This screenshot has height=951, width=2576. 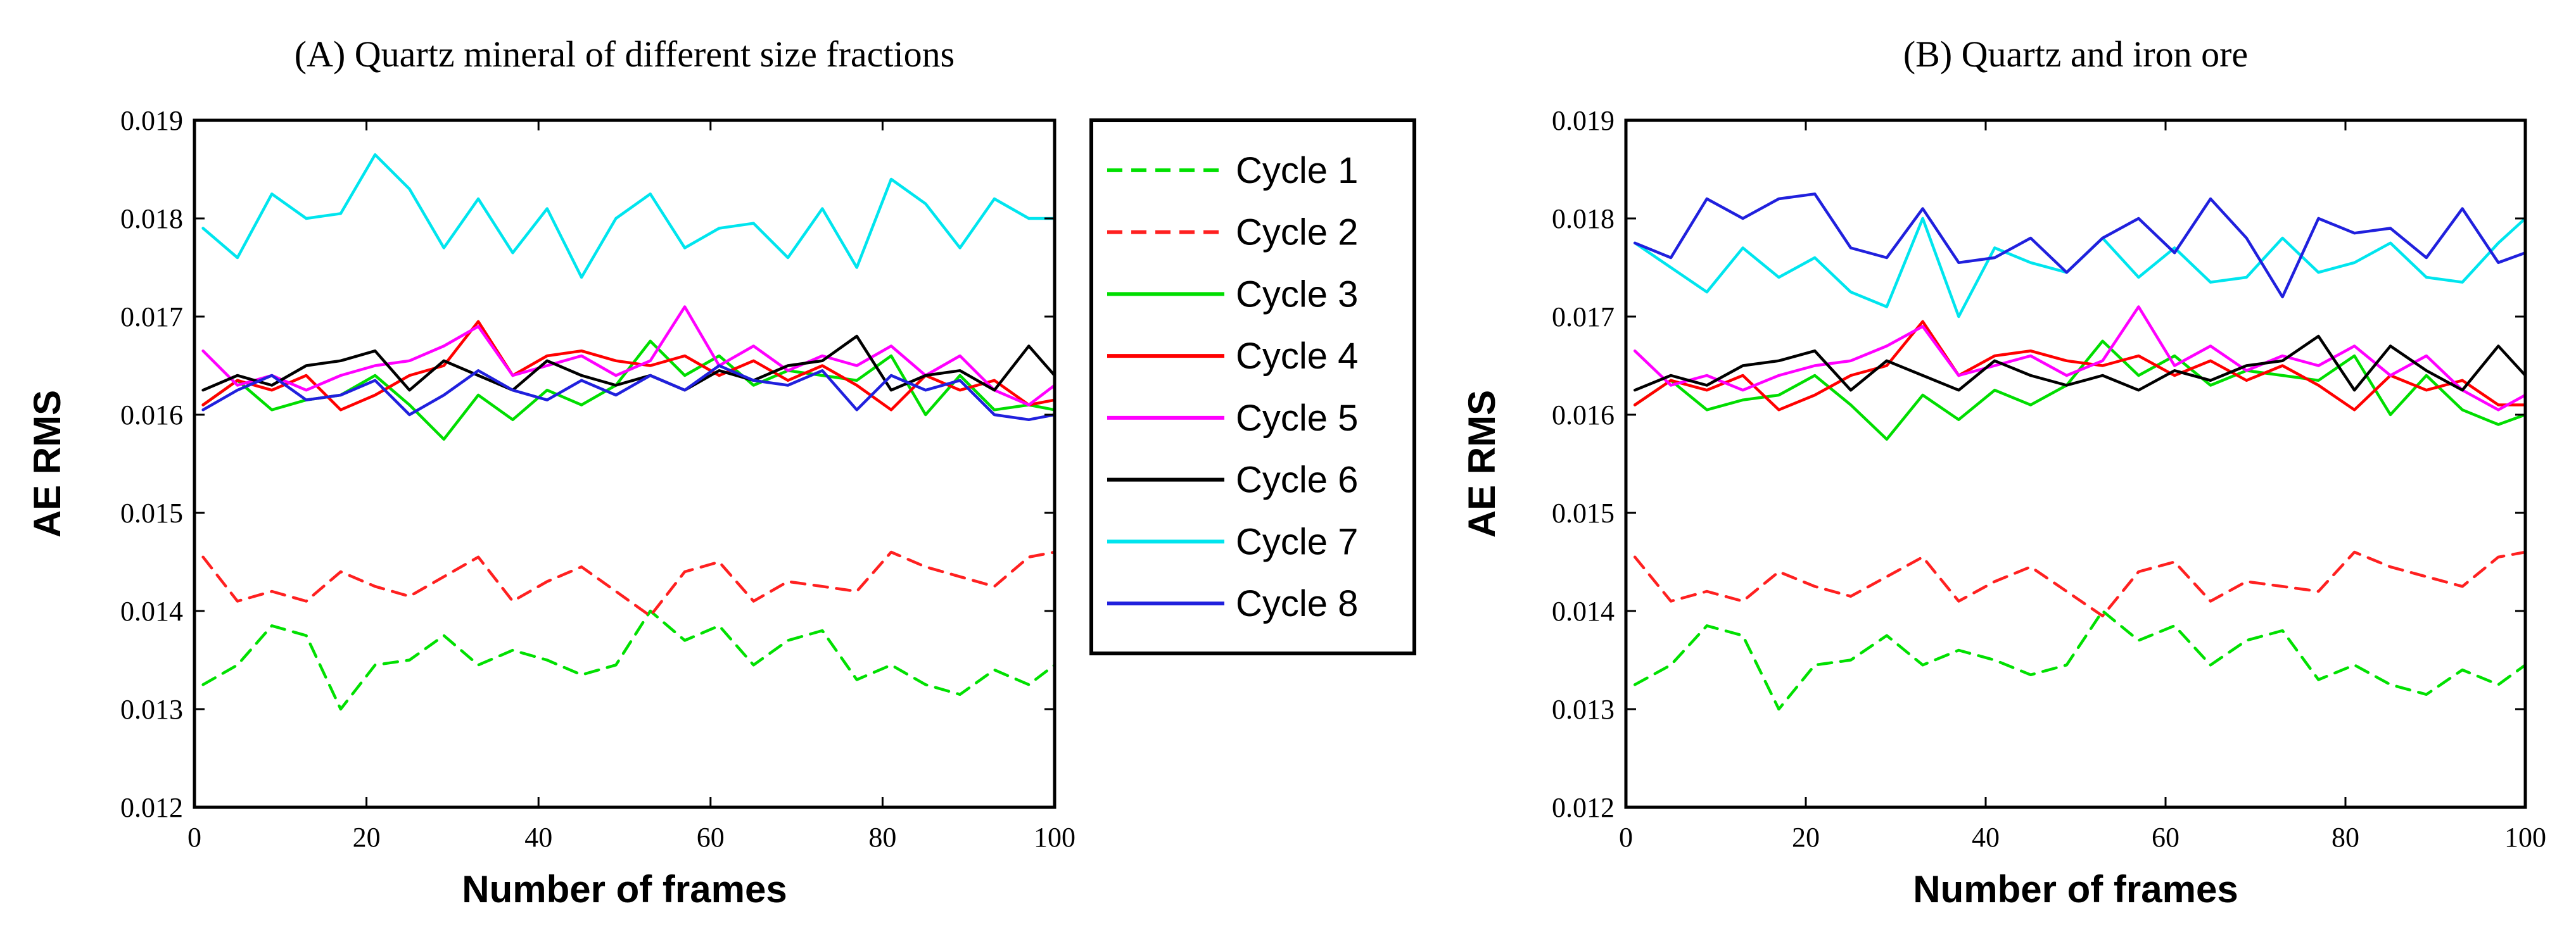 I want to click on panel-a-x-axis-label: Number of frames, so click(x=624, y=889).